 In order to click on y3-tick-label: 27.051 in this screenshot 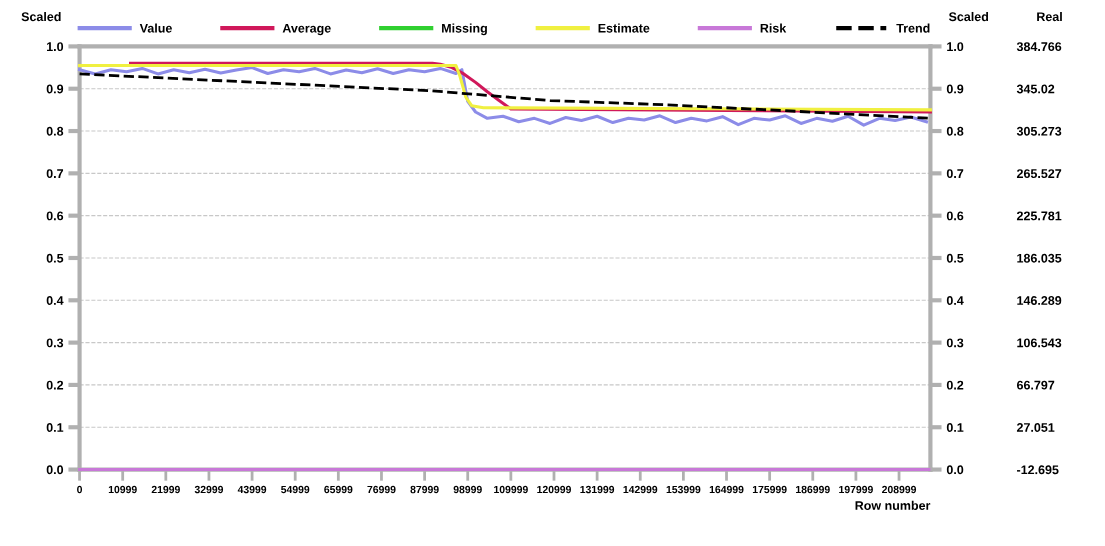, I will do `click(1035, 427)`.